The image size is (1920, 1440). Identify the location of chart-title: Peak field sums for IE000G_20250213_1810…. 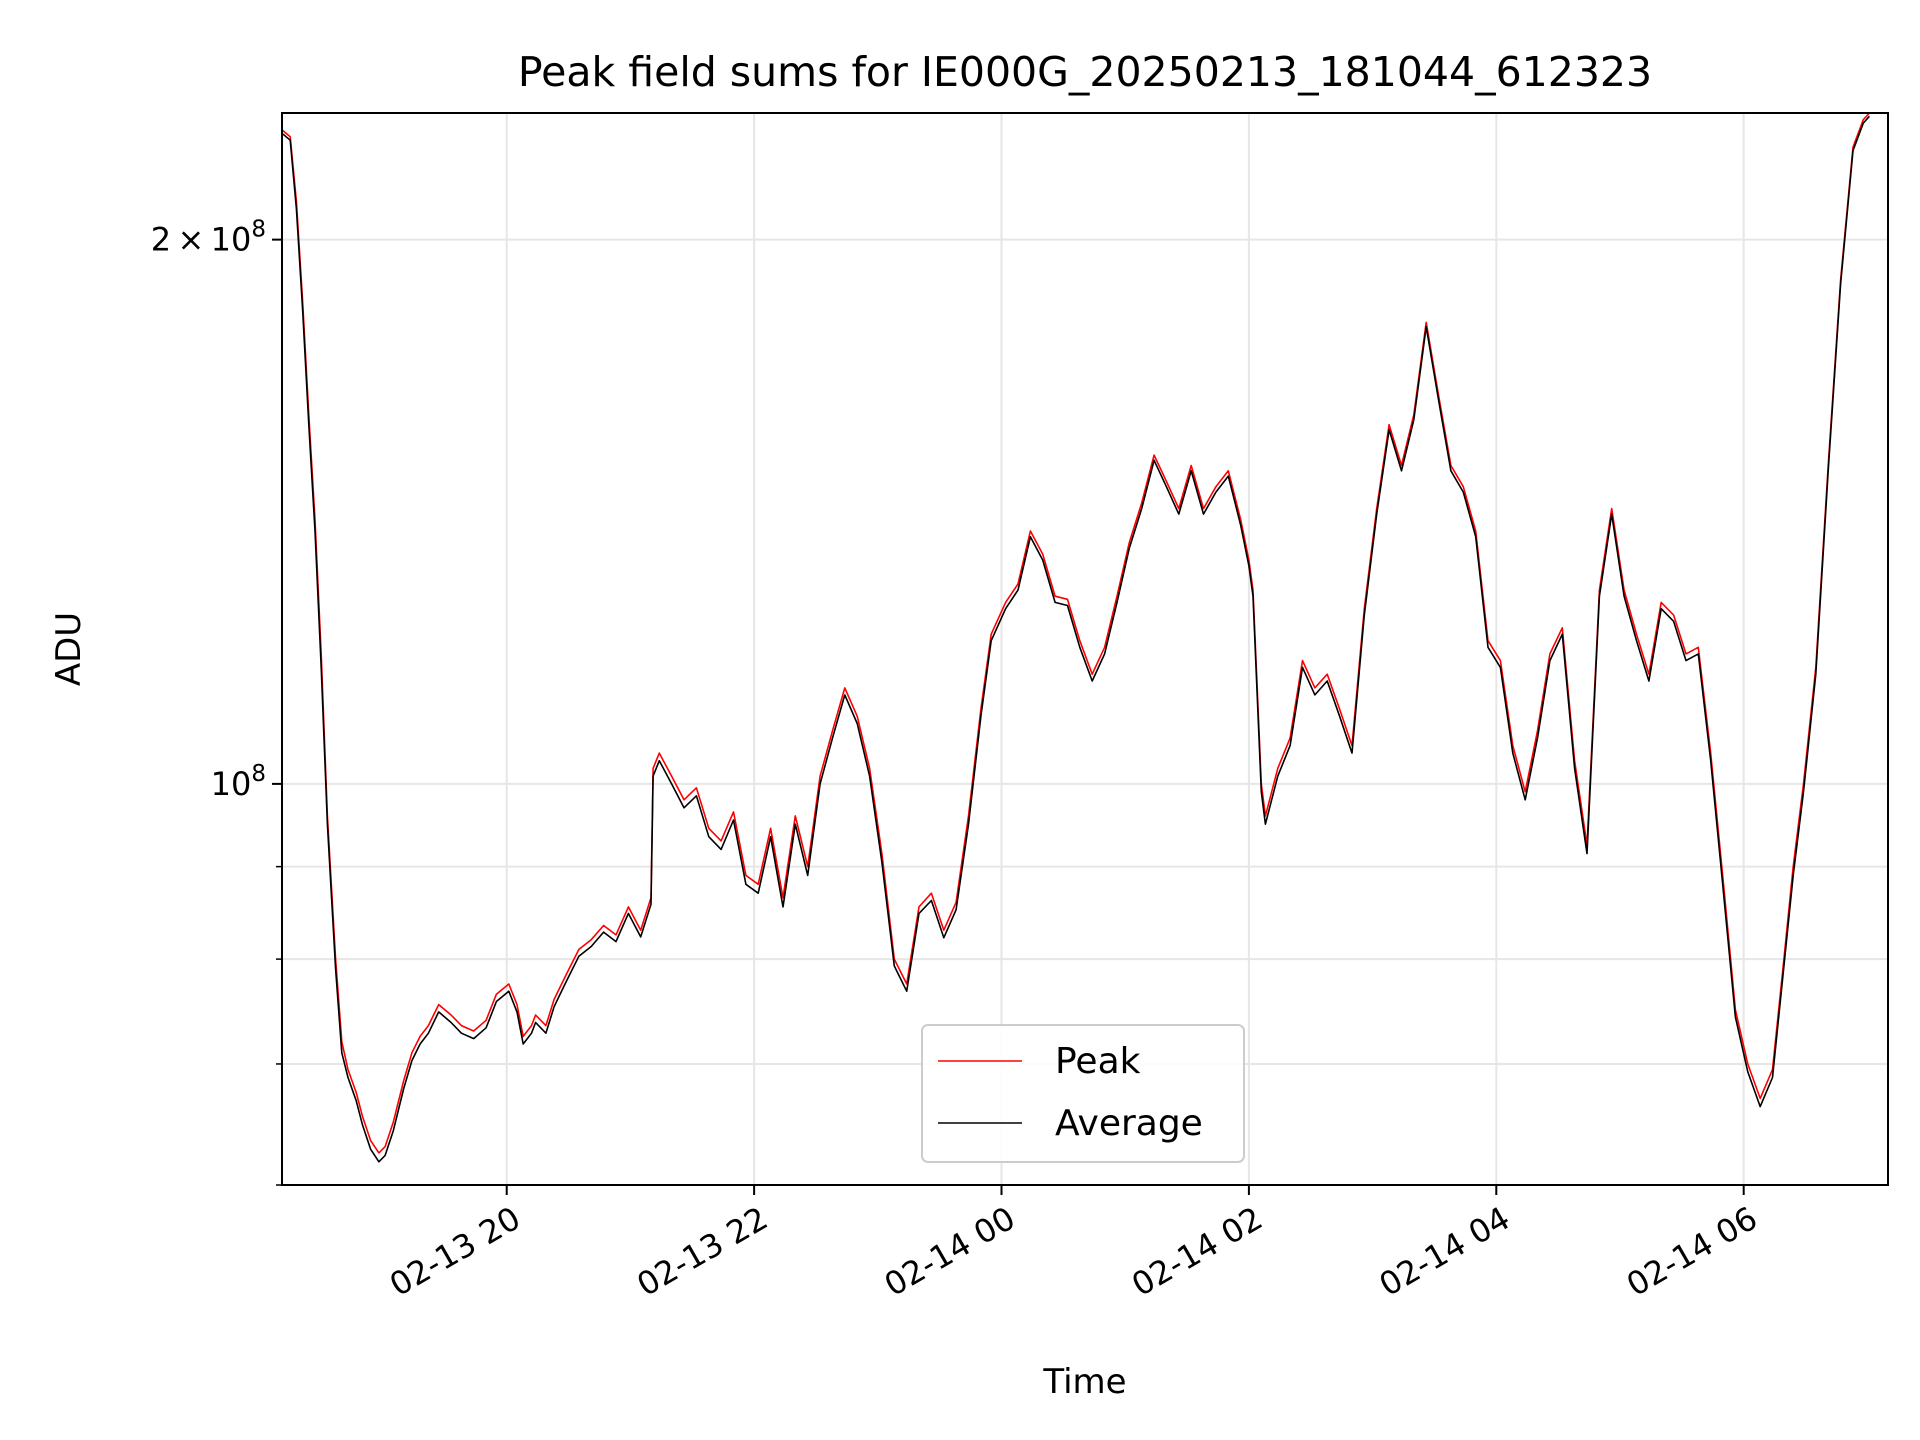
(1085, 72).